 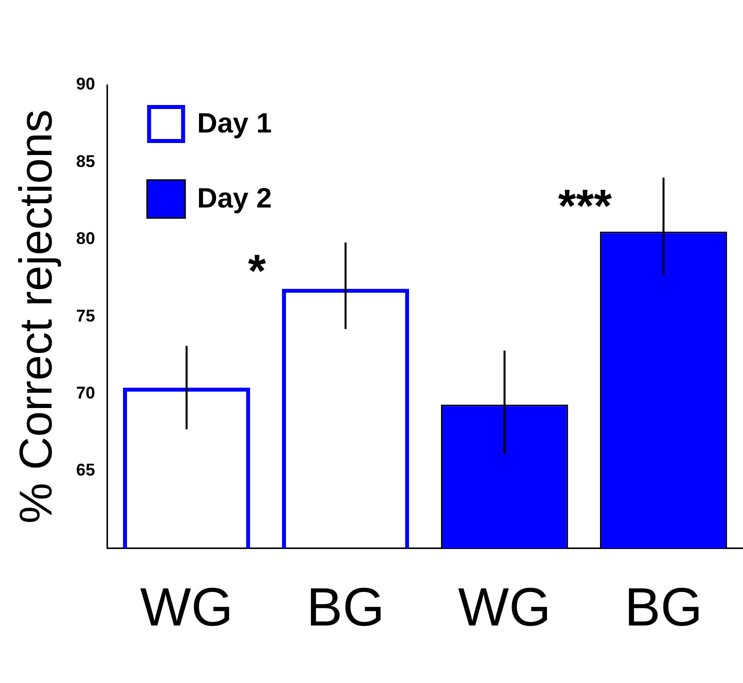 I want to click on y-tick-label: 85, so click(x=86, y=161).